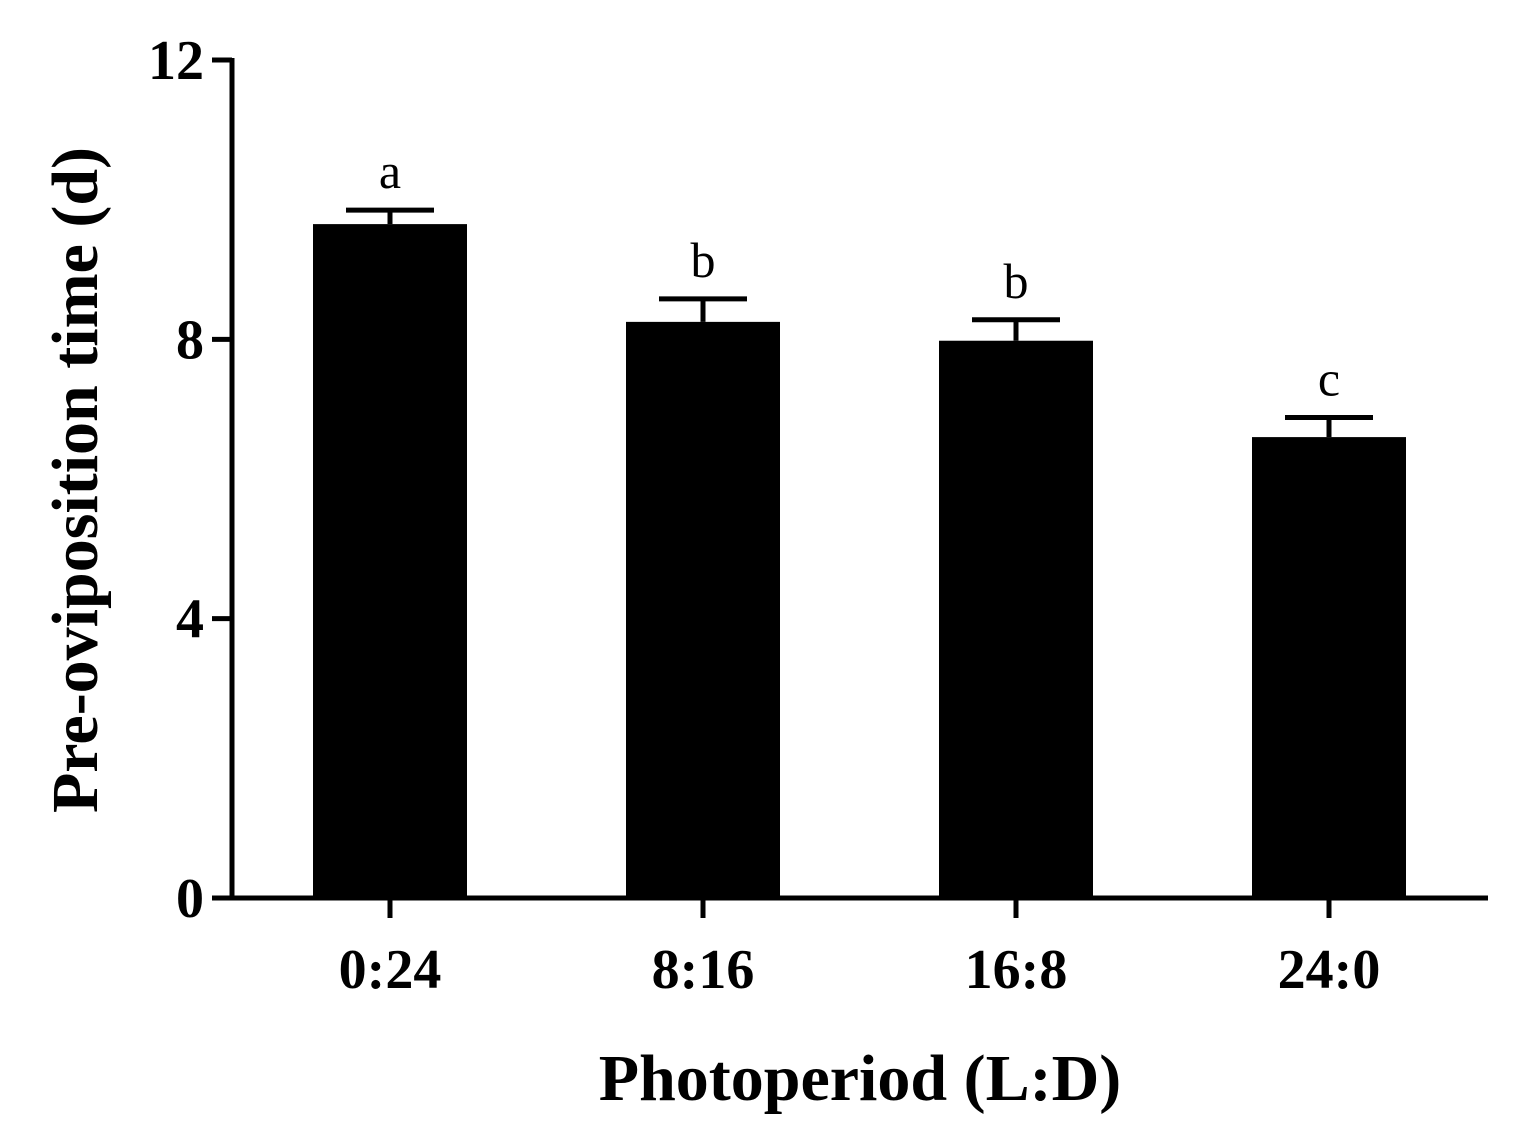 The image size is (1531, 1146). Describe the element at coordinates (75, 480) in the screenshot. I see `y-axis-title: Pre-oviposition time (d)` at that location.